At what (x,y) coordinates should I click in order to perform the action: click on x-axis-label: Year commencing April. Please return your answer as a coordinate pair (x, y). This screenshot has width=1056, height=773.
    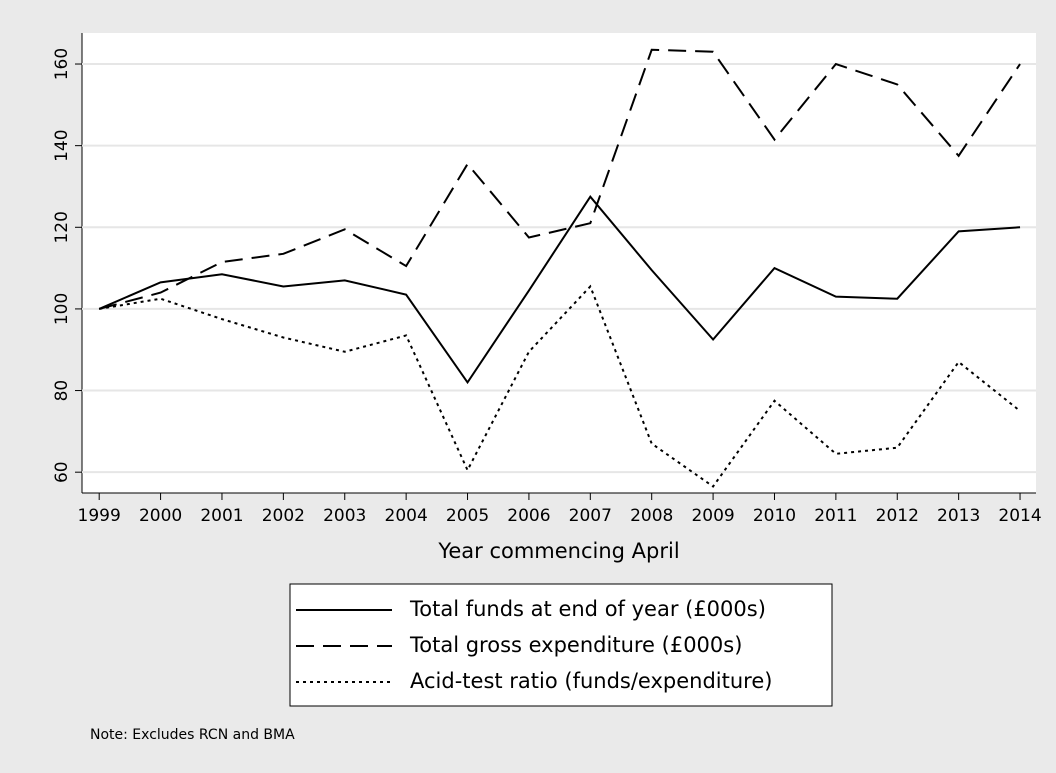
    Looking at the image, I should click on (558, 551).